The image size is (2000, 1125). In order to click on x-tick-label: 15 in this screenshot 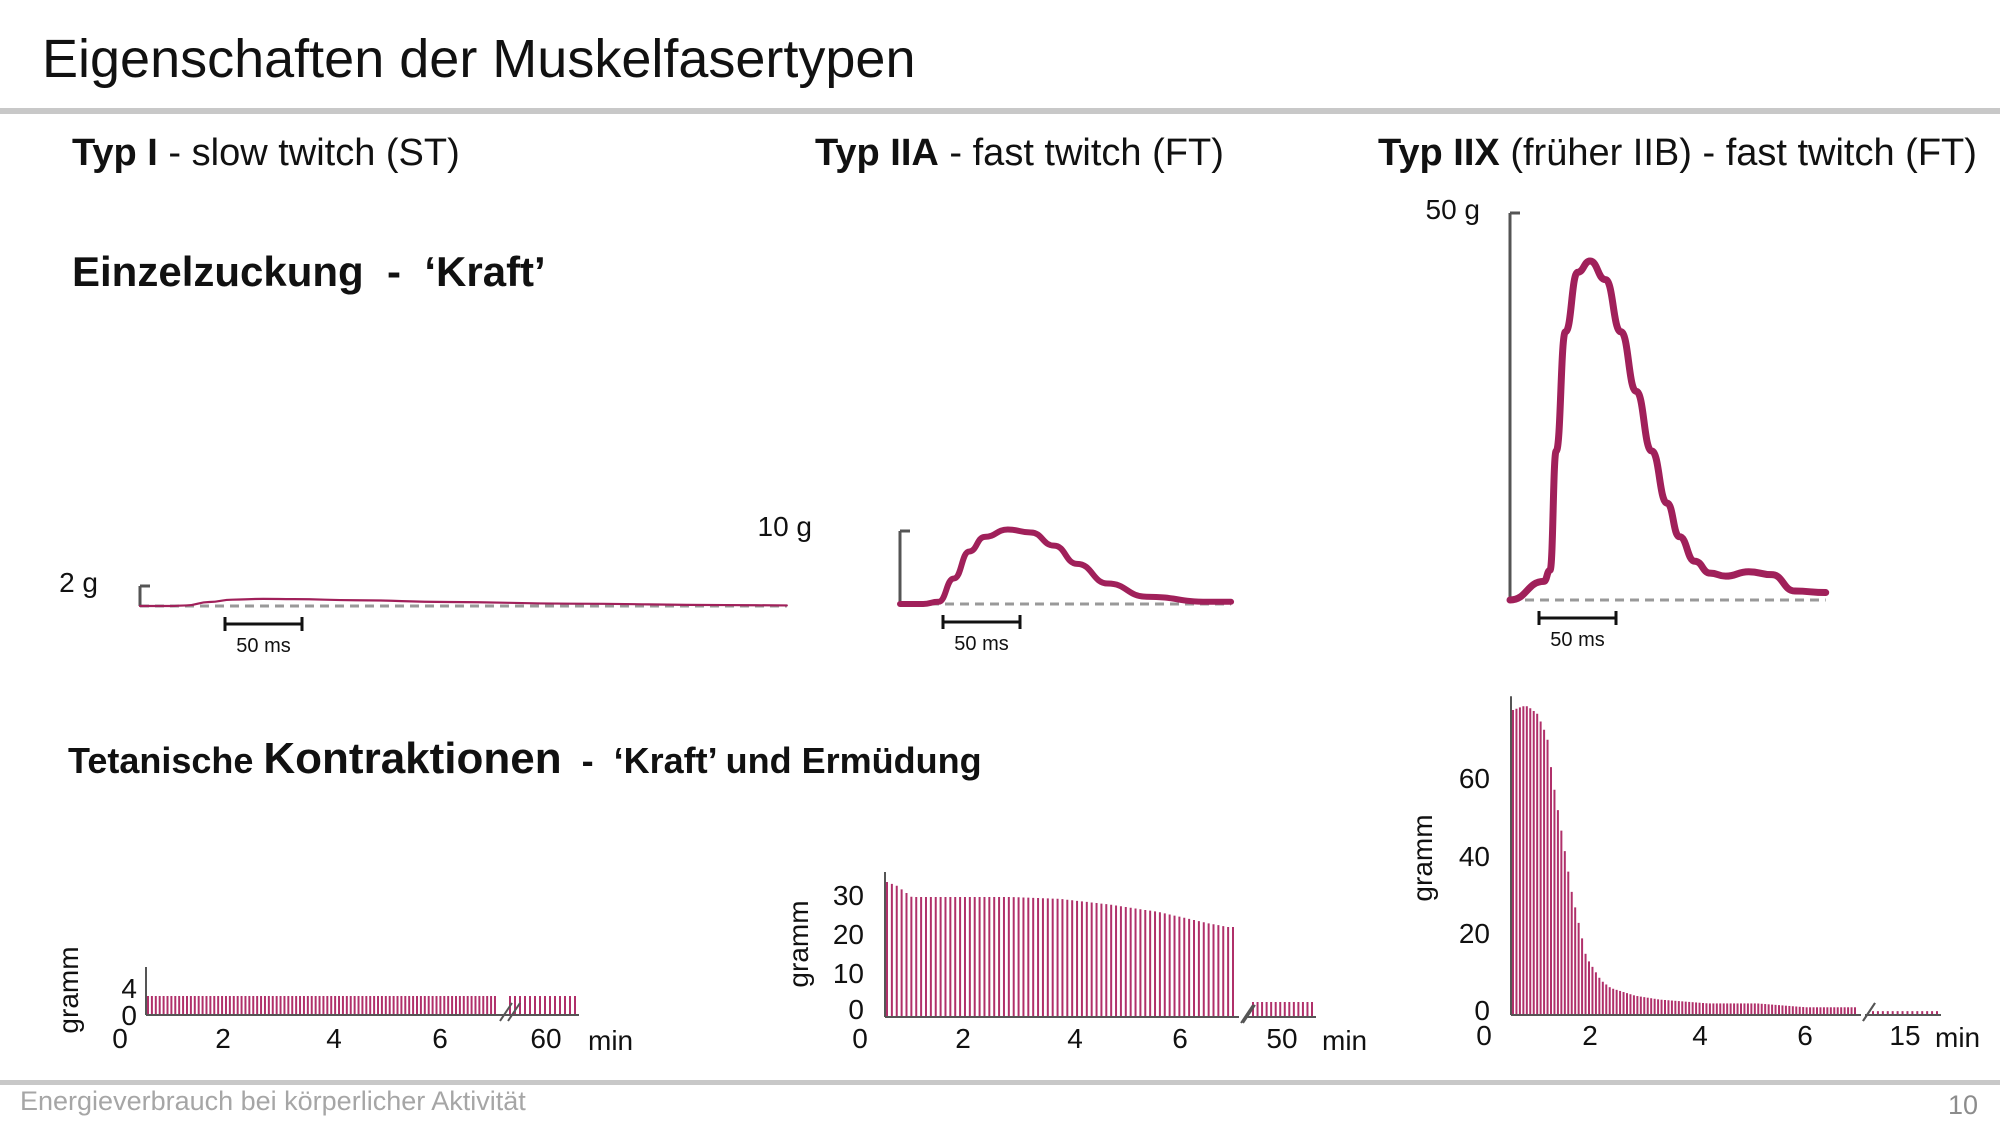, I will do `click(1904, 1035)`.